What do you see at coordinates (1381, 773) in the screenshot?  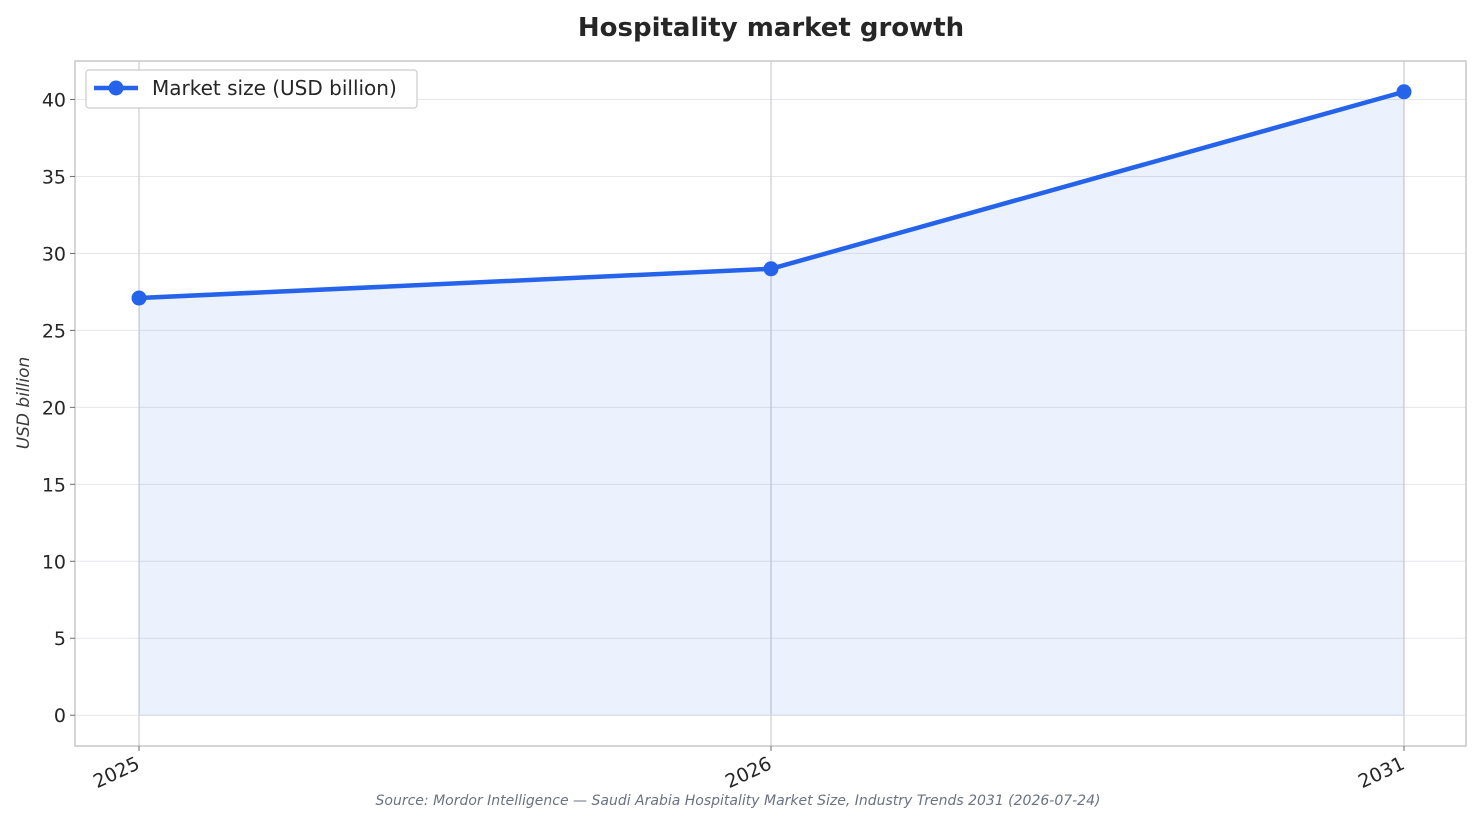 I see `x-tick-label: 2031` at bounding box center [1381, 773].